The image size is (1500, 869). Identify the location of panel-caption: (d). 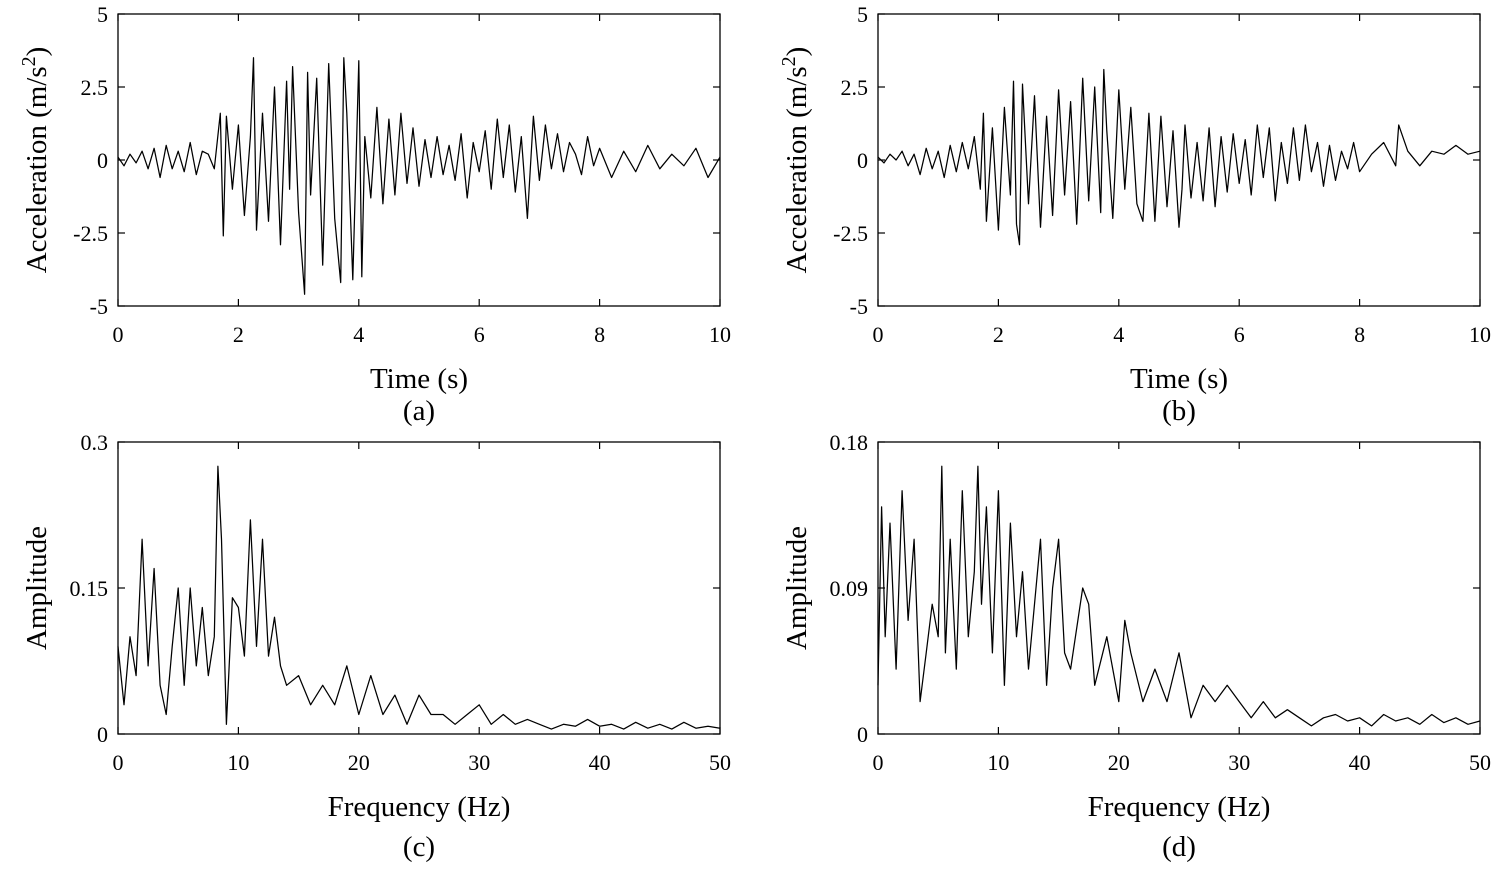
(1179, 847).